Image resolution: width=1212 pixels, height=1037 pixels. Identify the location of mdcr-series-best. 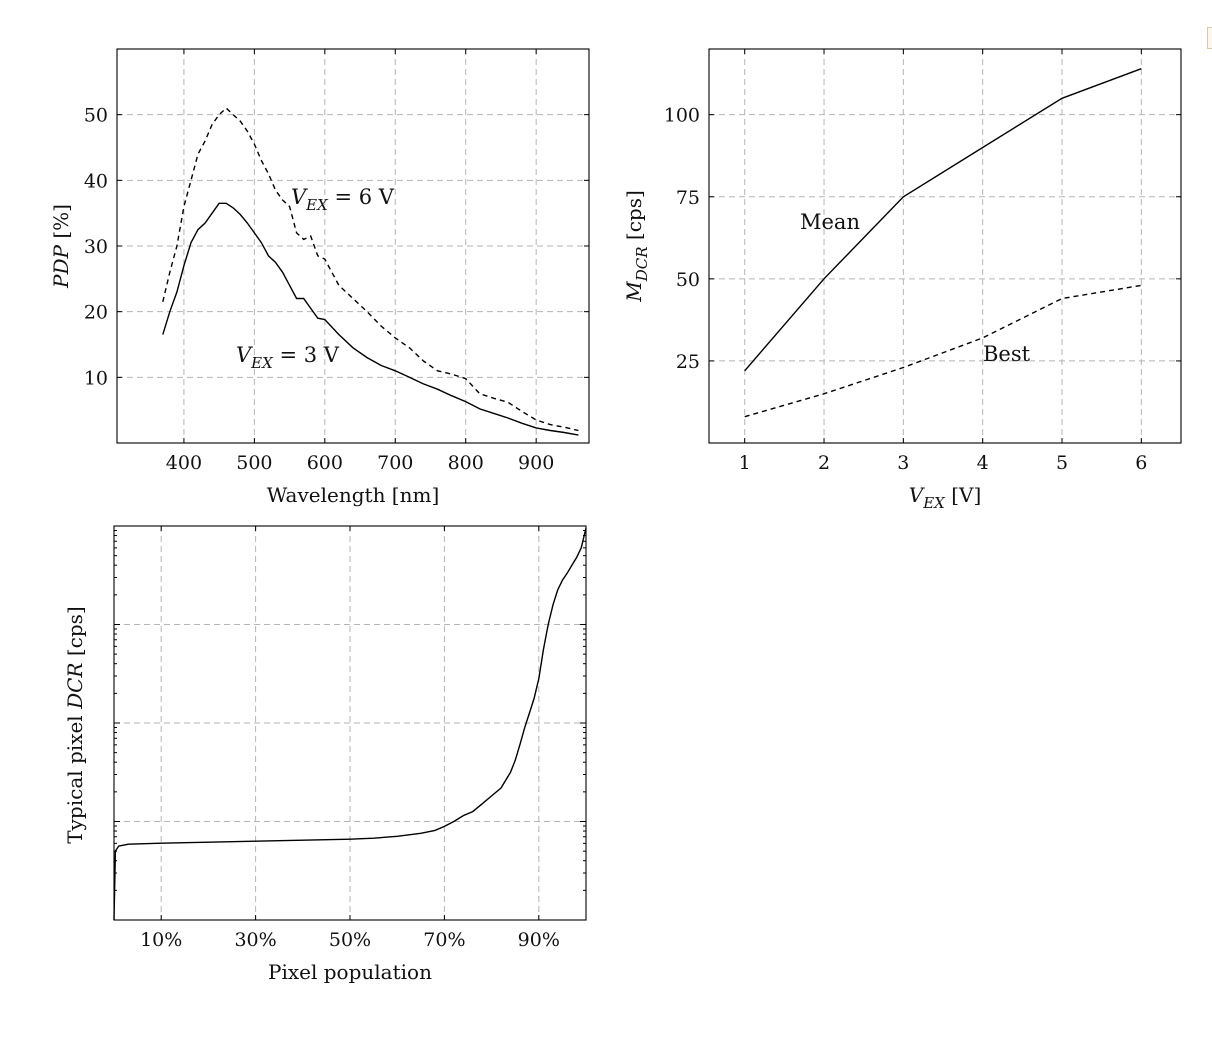
(943, 351).